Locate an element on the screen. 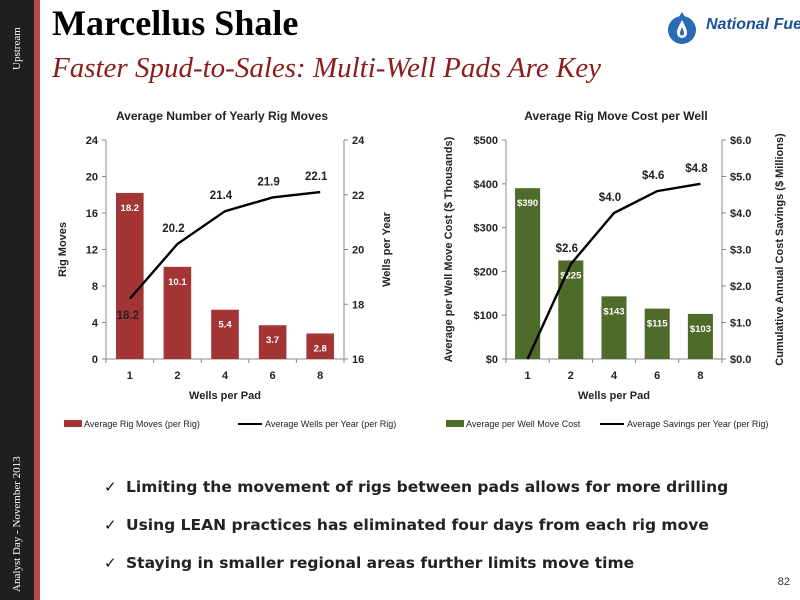  y-tick-label: 24 is located at coordinates (92, 141).